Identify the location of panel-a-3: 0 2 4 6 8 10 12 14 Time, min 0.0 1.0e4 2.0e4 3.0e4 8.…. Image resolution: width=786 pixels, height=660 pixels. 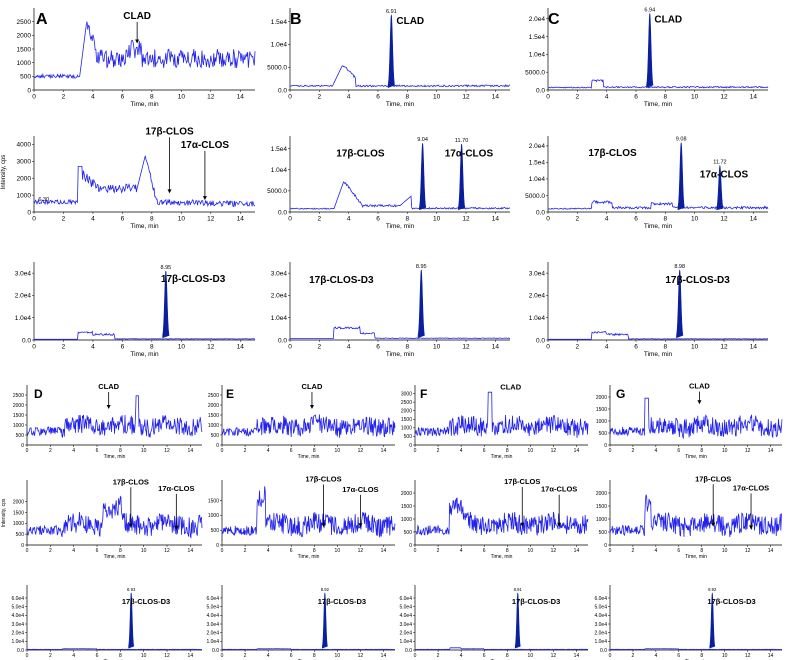
(135, 310).